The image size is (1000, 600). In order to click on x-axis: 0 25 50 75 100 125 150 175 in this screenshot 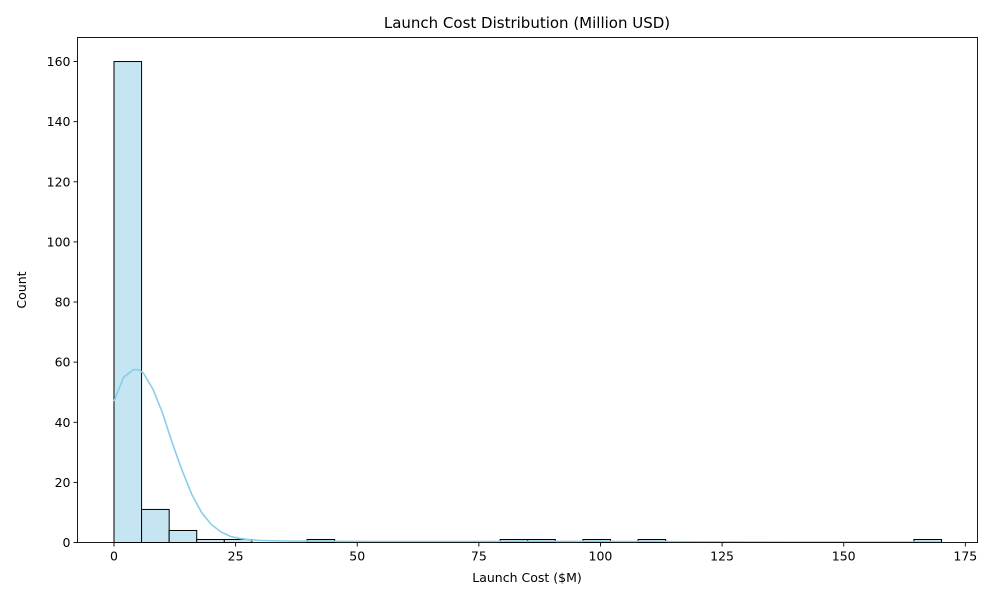, I will do `click(543, 553)`.